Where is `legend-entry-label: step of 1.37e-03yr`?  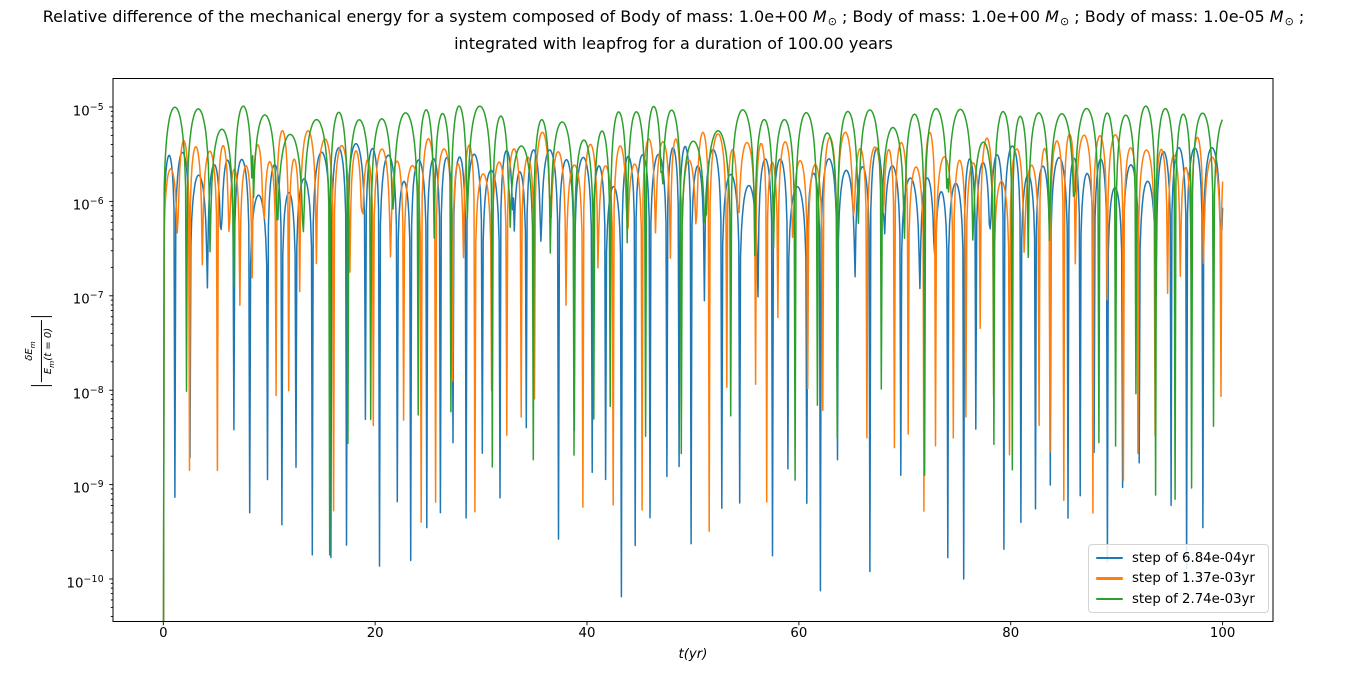
legend-entry-label: step of 1.37e-03yr is located at coordinates (1193, 578).